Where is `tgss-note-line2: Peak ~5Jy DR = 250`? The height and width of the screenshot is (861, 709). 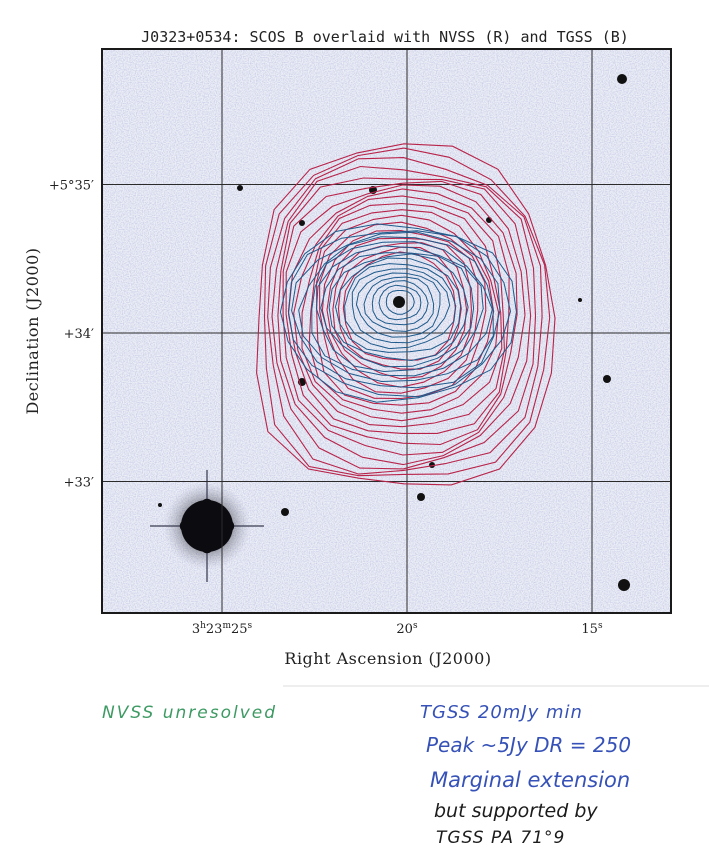
tgss-note-line2: Peak ~5Jy DR = 250 is located at coordinates (529, 745).